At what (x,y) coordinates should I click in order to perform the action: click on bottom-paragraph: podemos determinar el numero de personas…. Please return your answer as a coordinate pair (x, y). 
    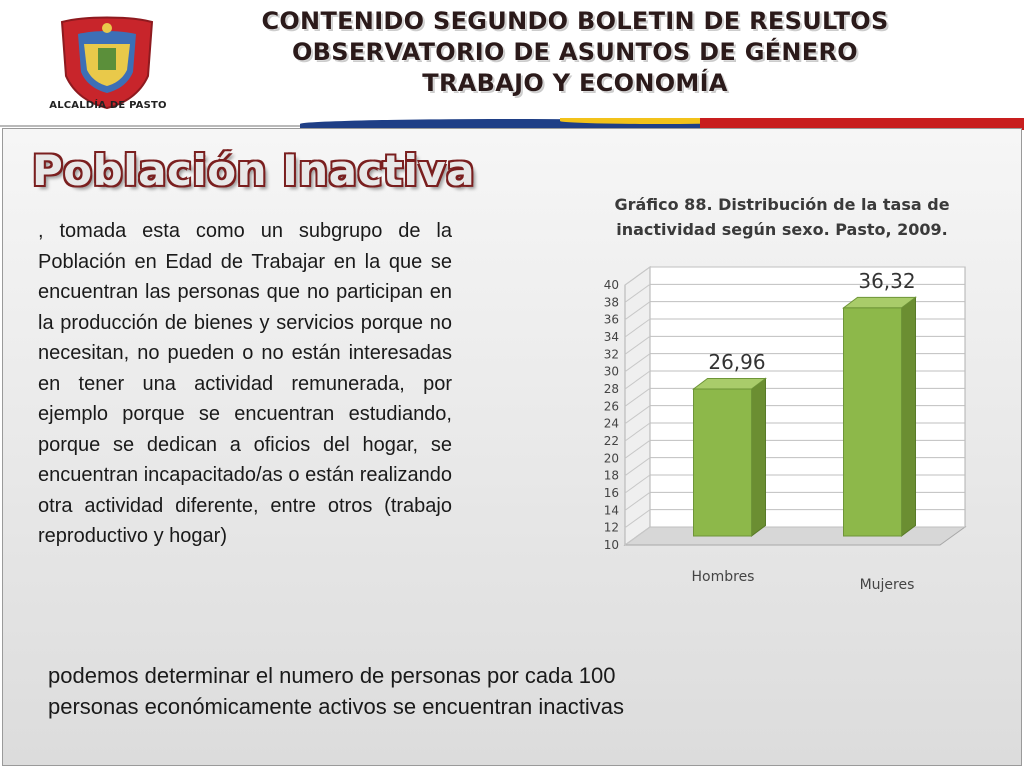
    Looking at the image, I should click on (336, 691).